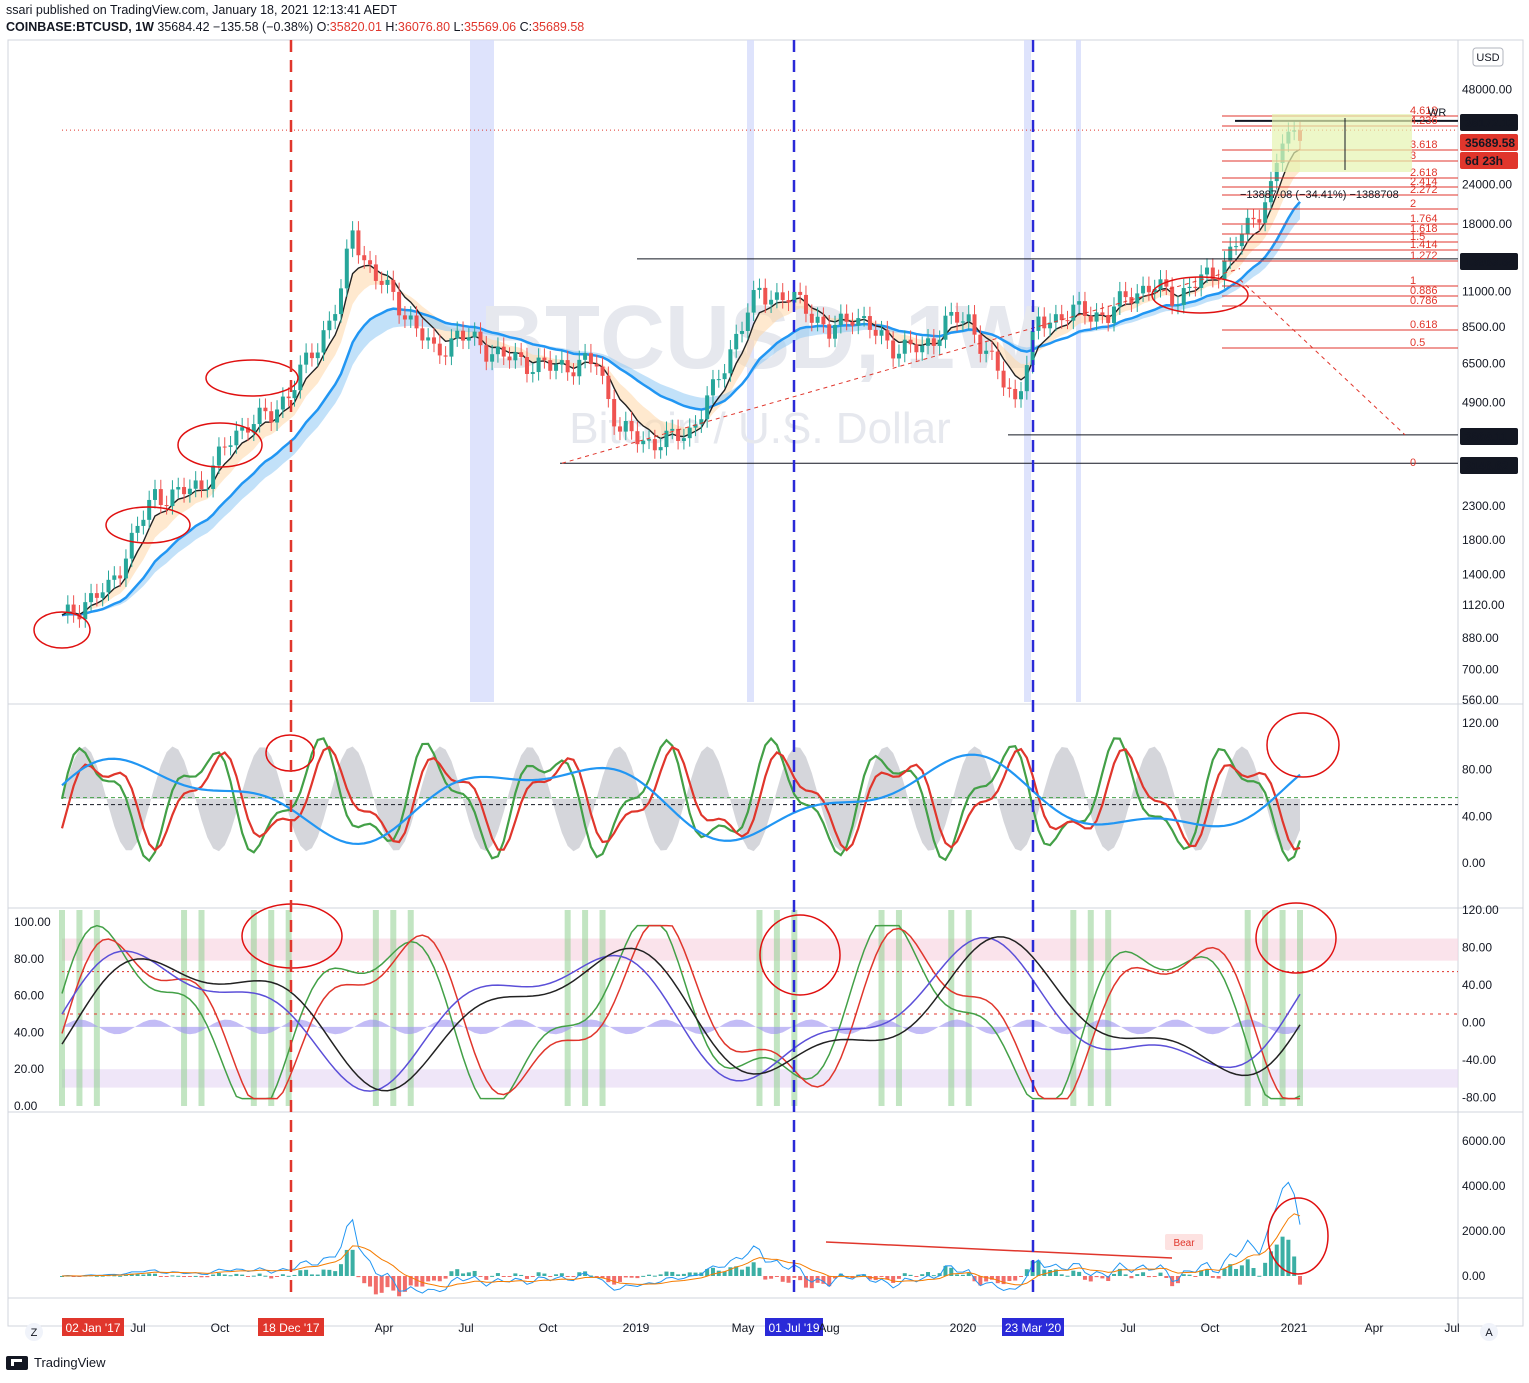 Image resolution: width=1529 pixels, height=1383 pixels. I want to click on fib-level-label: 0.618, so click(1424, 325).